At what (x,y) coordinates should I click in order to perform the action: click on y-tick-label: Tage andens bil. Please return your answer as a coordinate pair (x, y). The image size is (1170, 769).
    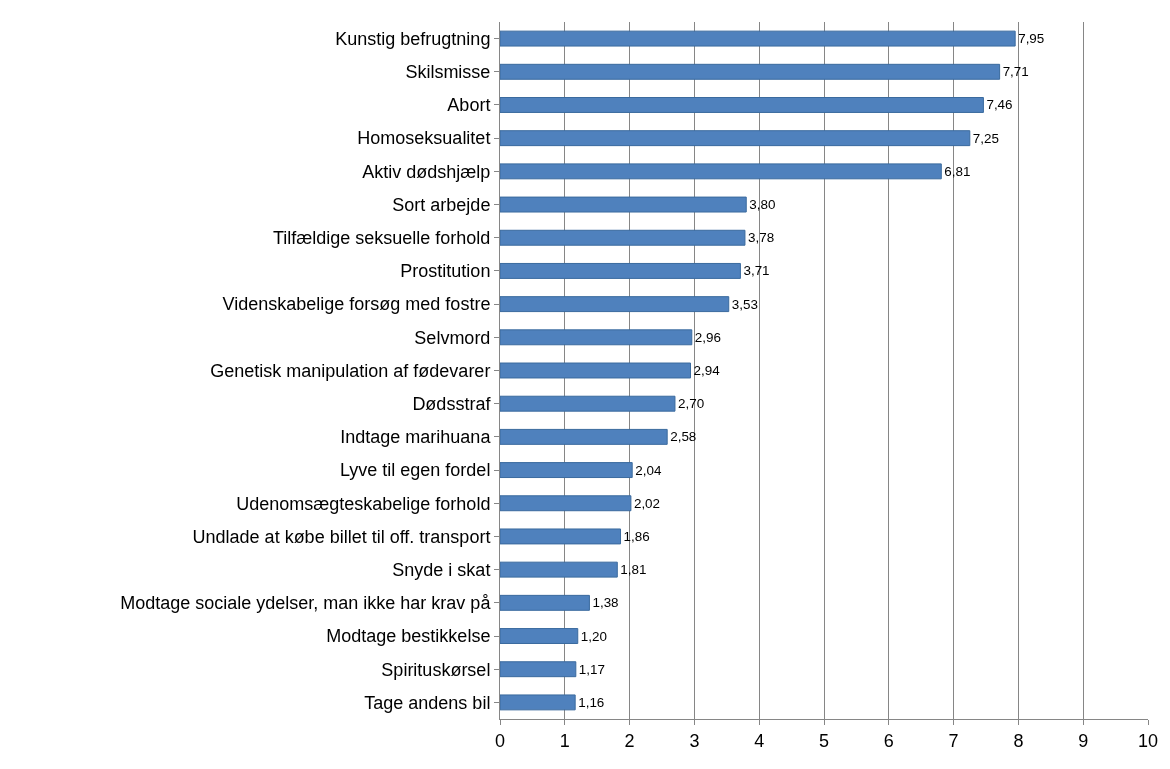
    Looking at the image, I should click on (427, 702).